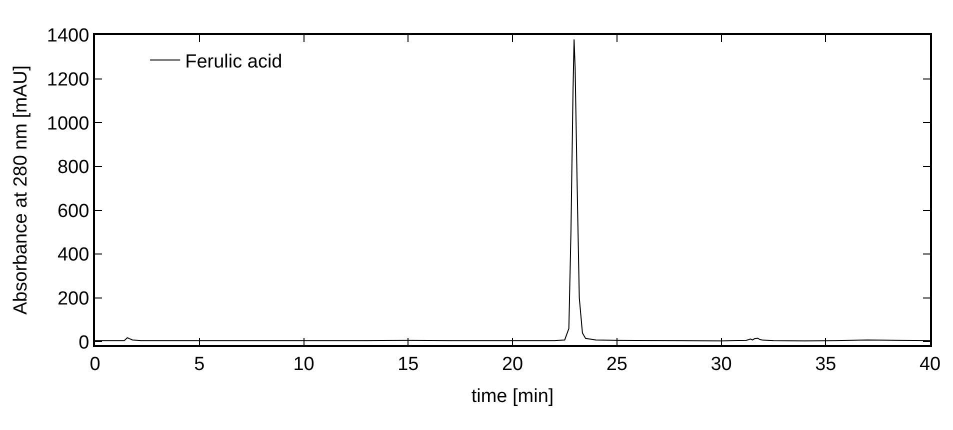 The width and height of the screenshot is (953, 430). What do you see at coordinates (21, 190) in the screenshot?
I see `y-axis-title: Absorbance at 280 nm [mAU]` at bounding box center [21, 190].